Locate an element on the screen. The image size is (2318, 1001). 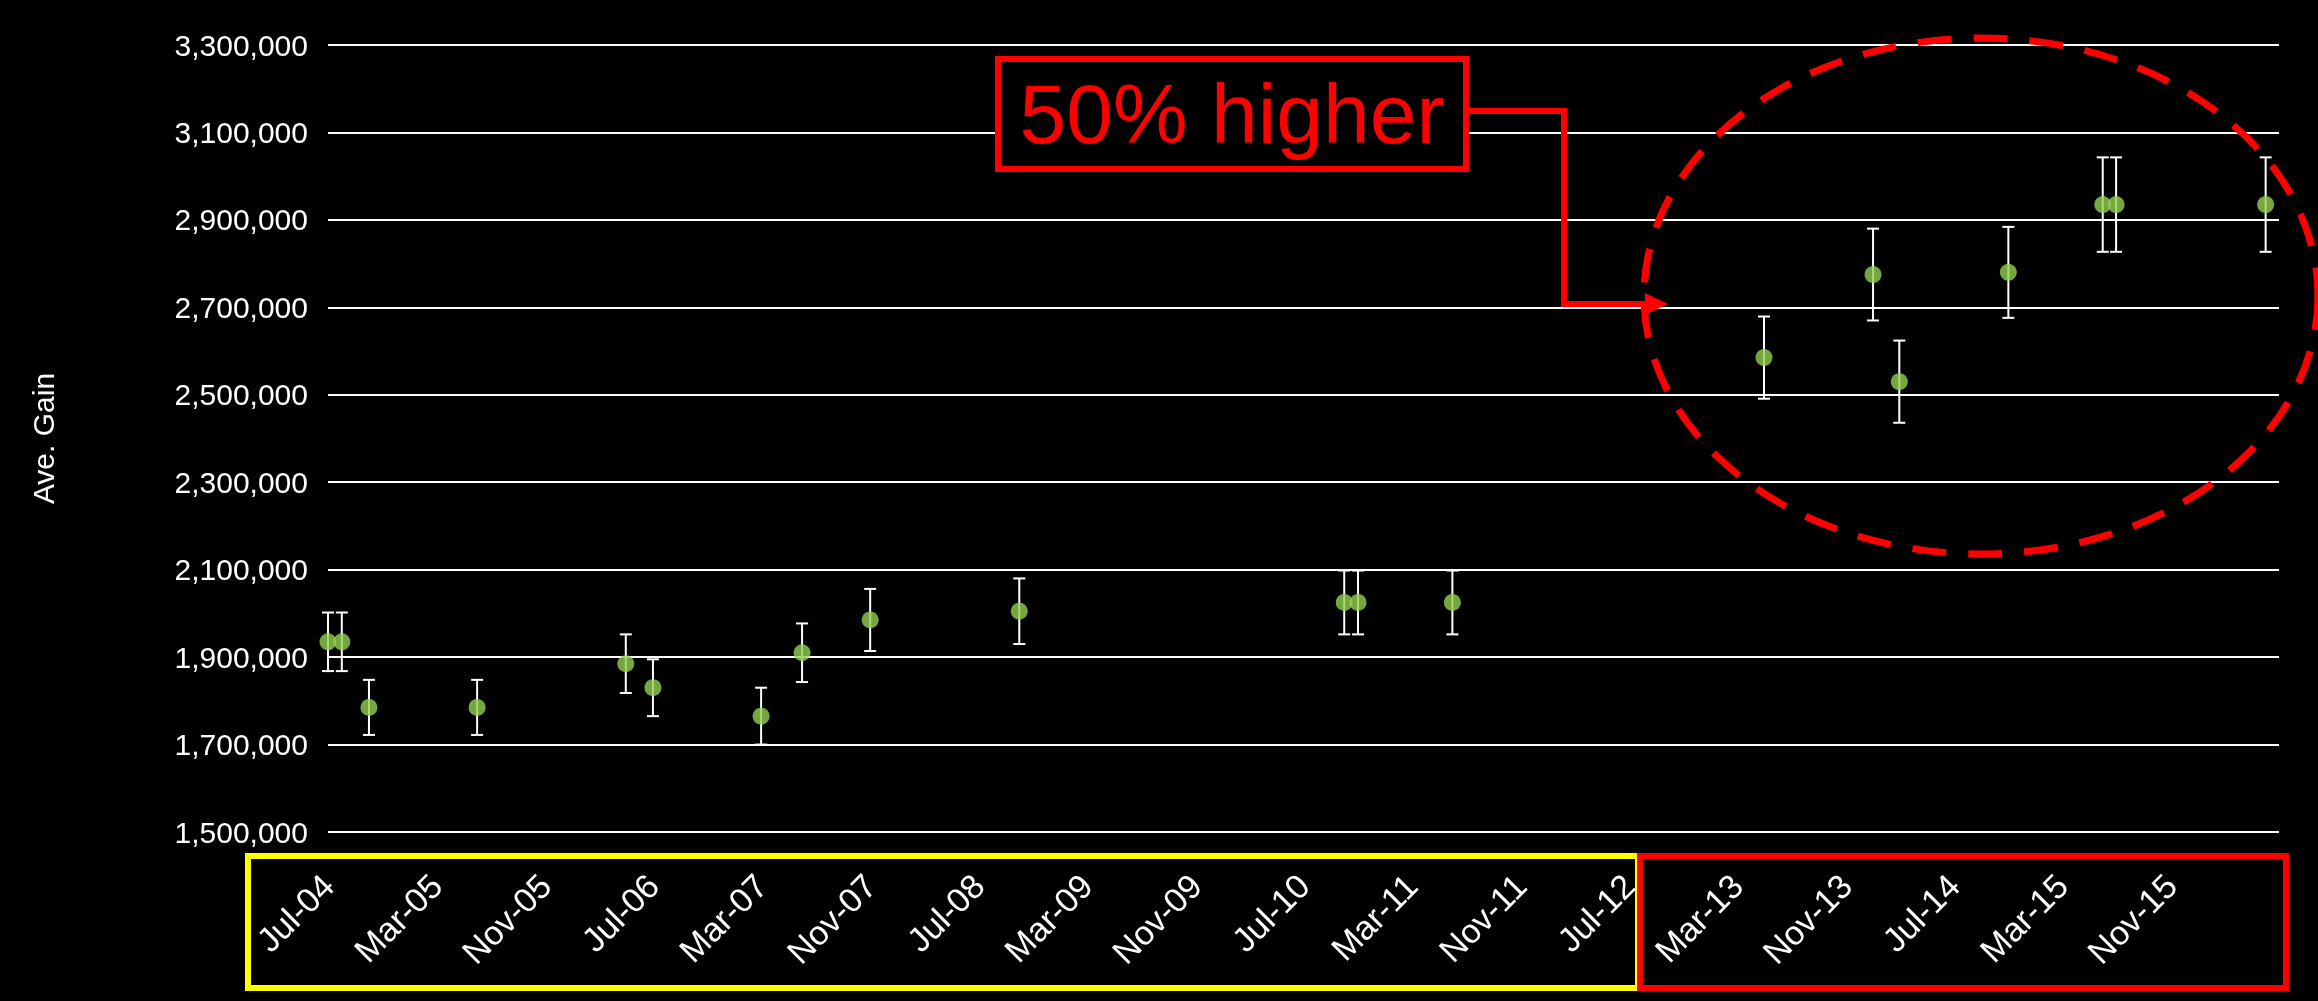
y-tick-label: 1,700,000 is located at coordinates (241, 745).